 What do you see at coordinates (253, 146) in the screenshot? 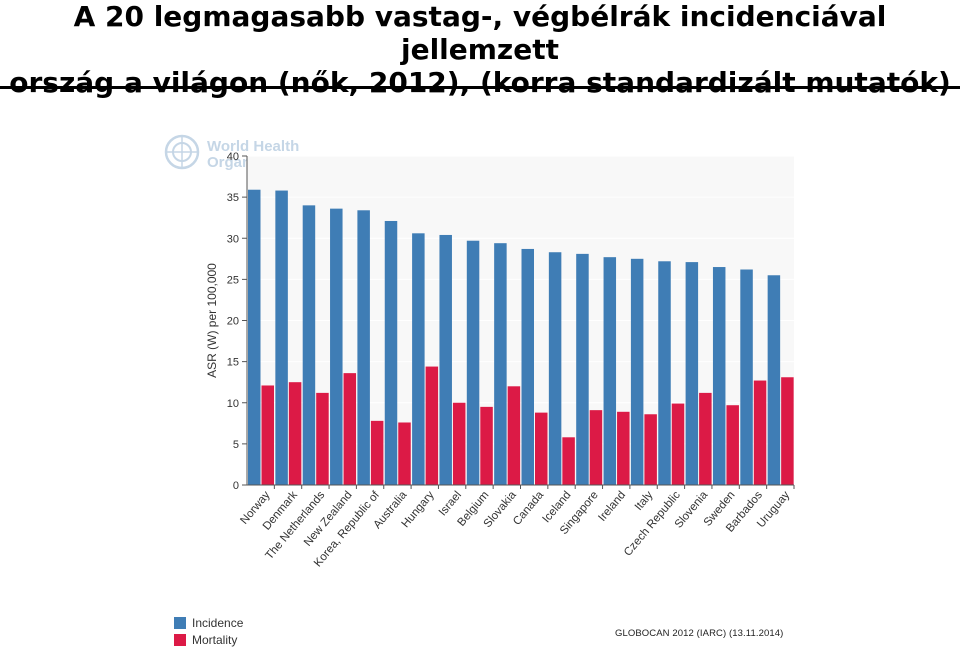
I see `who-logo-text-line-1: World Health` at bounding box center [253, 146].